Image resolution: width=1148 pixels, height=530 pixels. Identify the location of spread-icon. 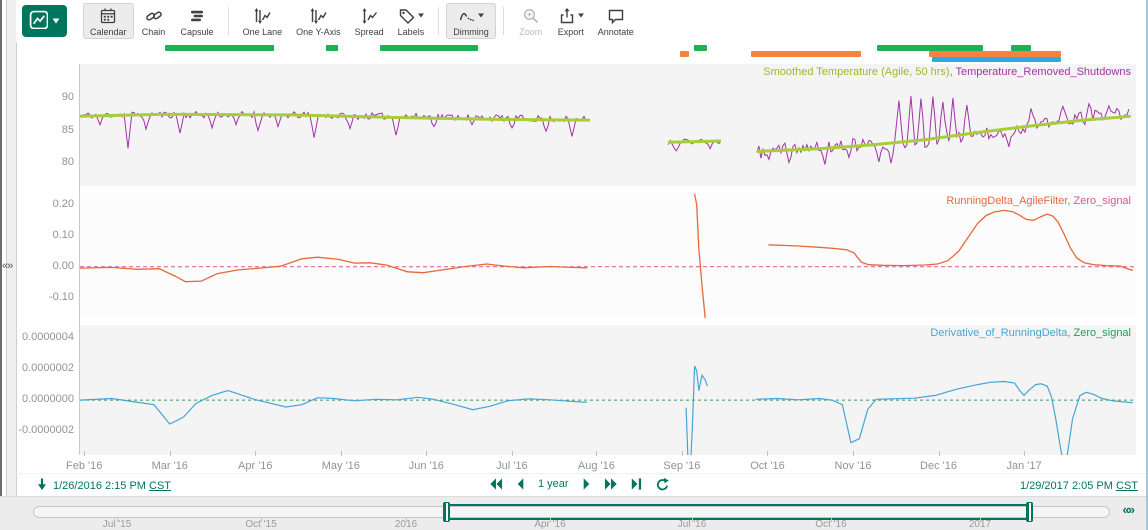
(369, 17).